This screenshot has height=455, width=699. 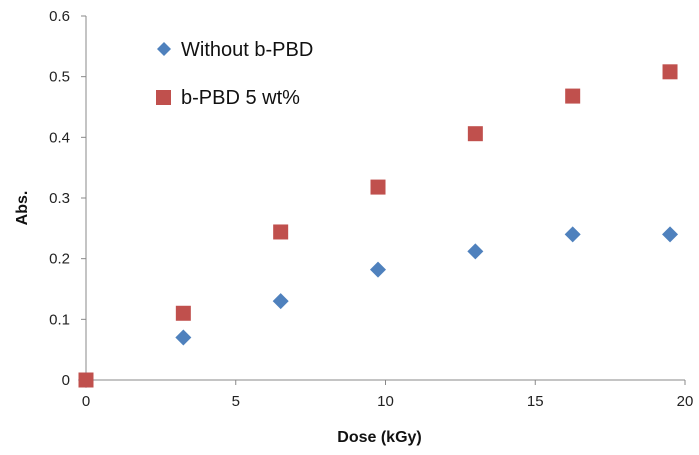 I want to click on legend: Without b-PBD b-PBD 5 wt%, so click(x=234, y=74).